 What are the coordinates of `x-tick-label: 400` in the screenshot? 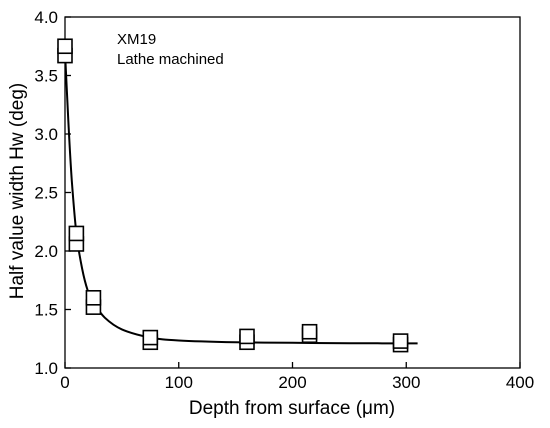 It's located at (520, 382).